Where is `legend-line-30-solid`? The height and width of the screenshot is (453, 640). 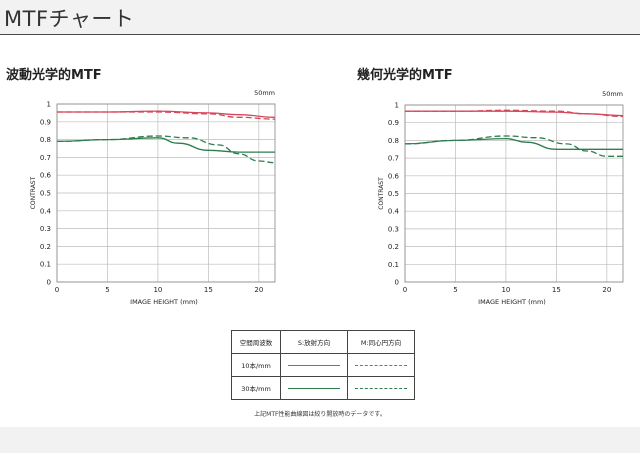
legend-line-30-solid is located at coordinates (314, 388).